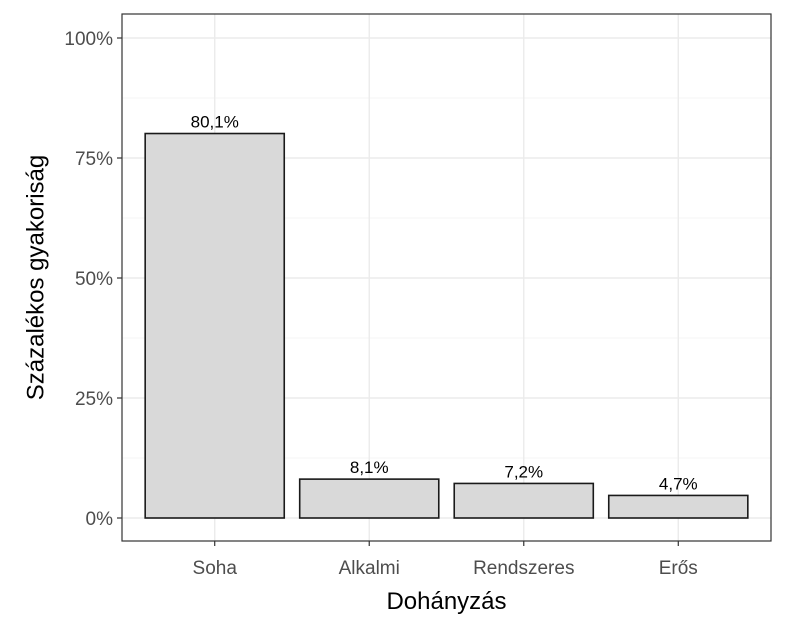  I want to click on x-axis: Soha Alkalmi Rendszeres Erős, so click(445, 560).